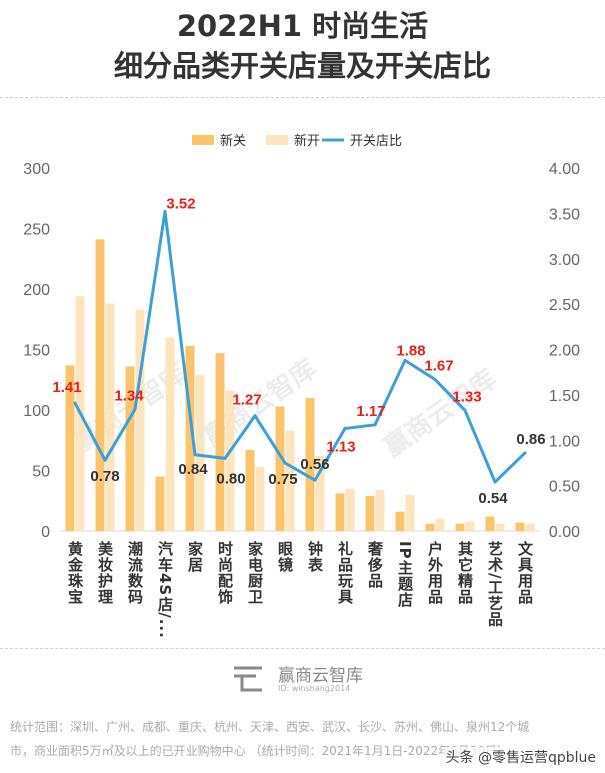 The image size is (605, 773). Describe the element at coordinates (135, 572) in the screenshot. I see `category-label: 潮流数码` at that location.